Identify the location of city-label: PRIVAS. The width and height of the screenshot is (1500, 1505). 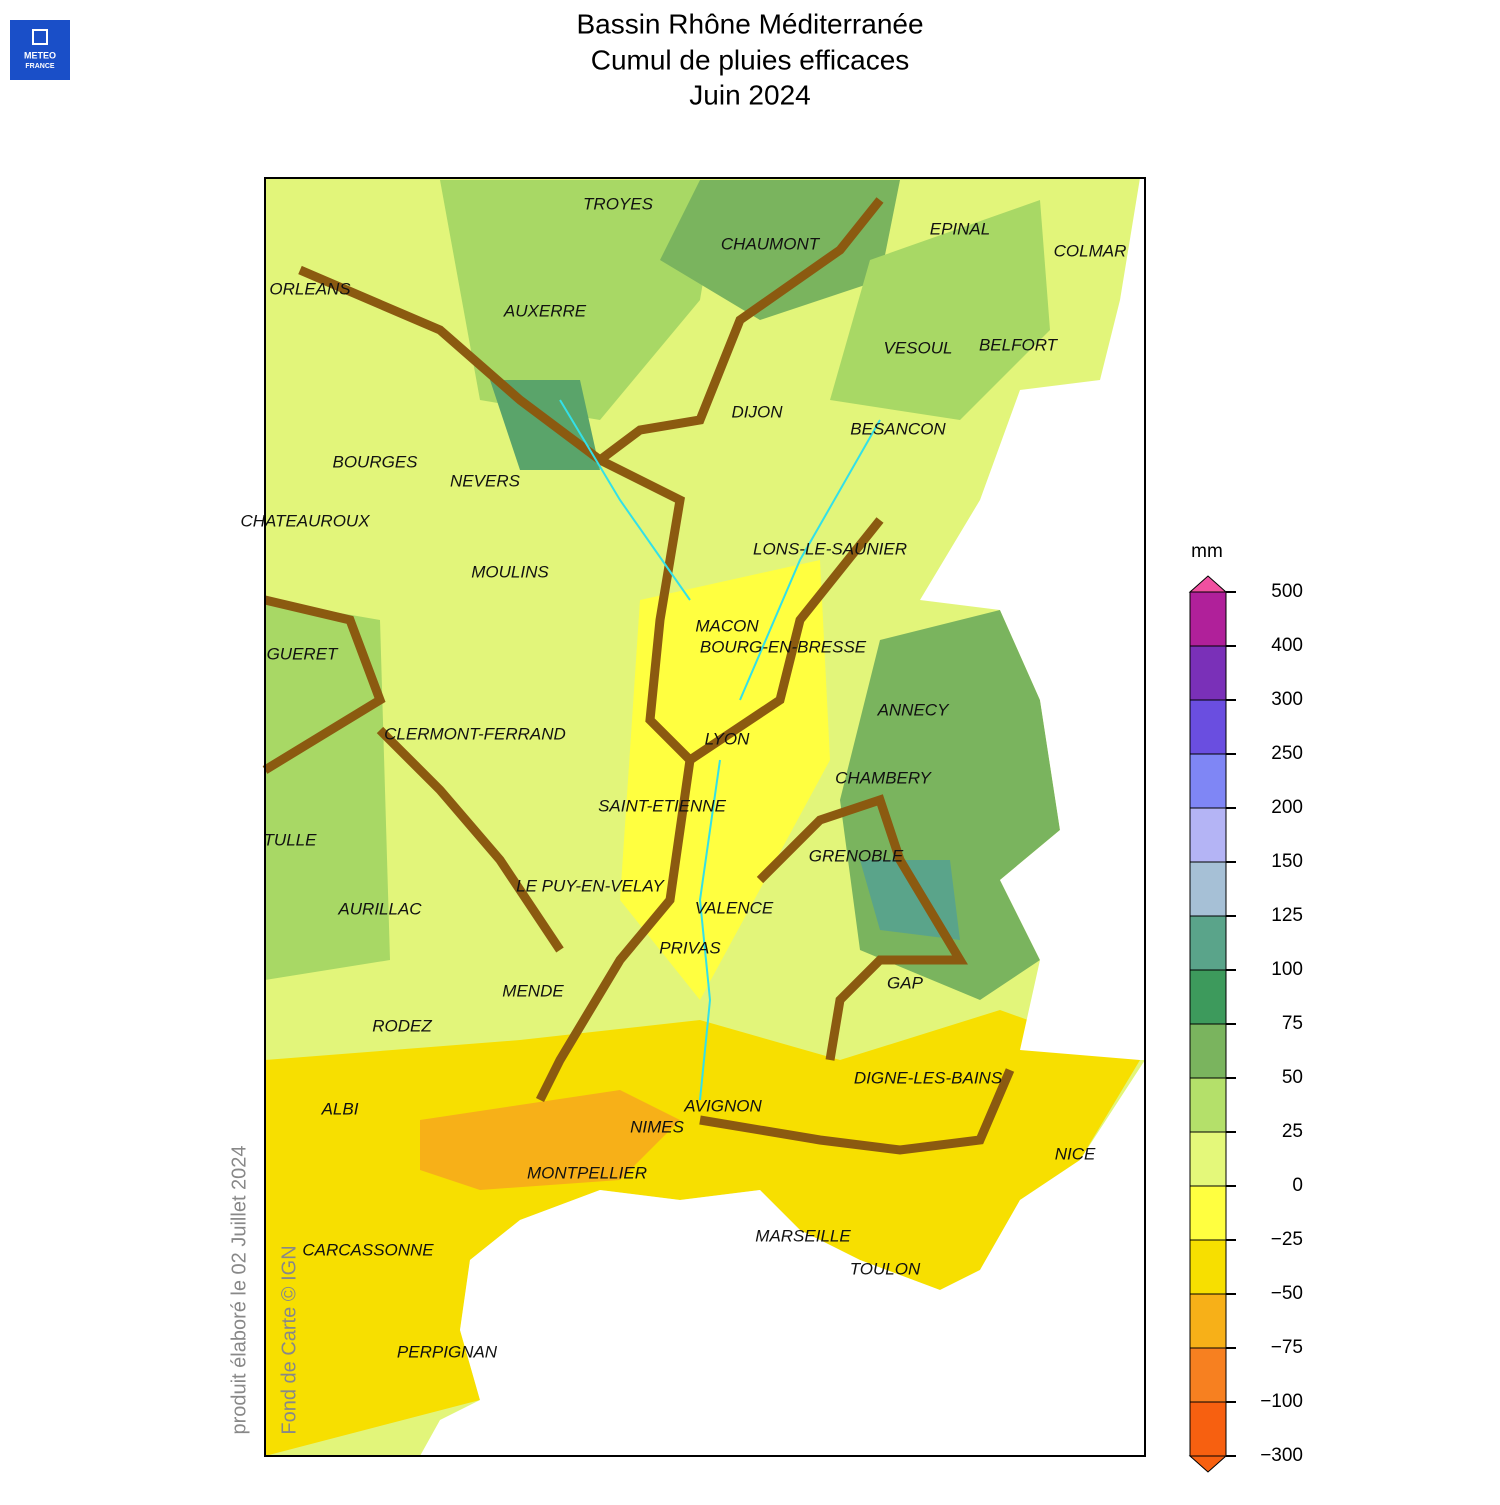
(690, 947).